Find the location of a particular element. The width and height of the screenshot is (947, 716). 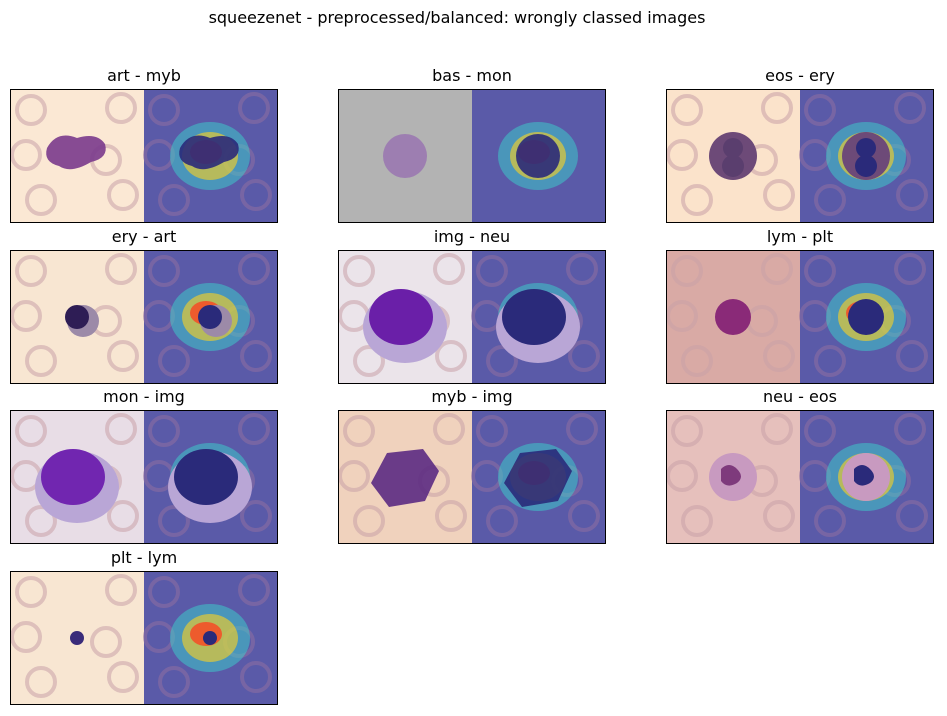

image-panel: ery - art is located at coordinates (144, 305).